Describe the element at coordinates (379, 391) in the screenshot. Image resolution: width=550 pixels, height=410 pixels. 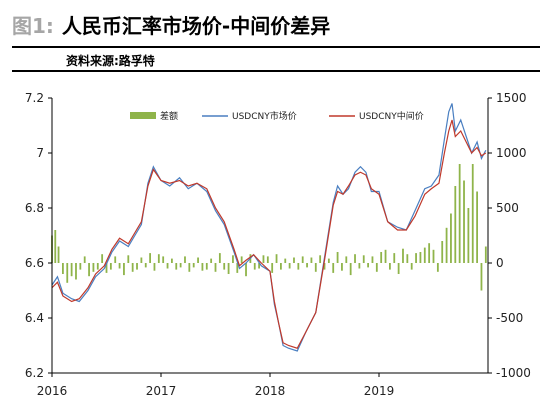
I see `x-tick-label: 2019` at that location.